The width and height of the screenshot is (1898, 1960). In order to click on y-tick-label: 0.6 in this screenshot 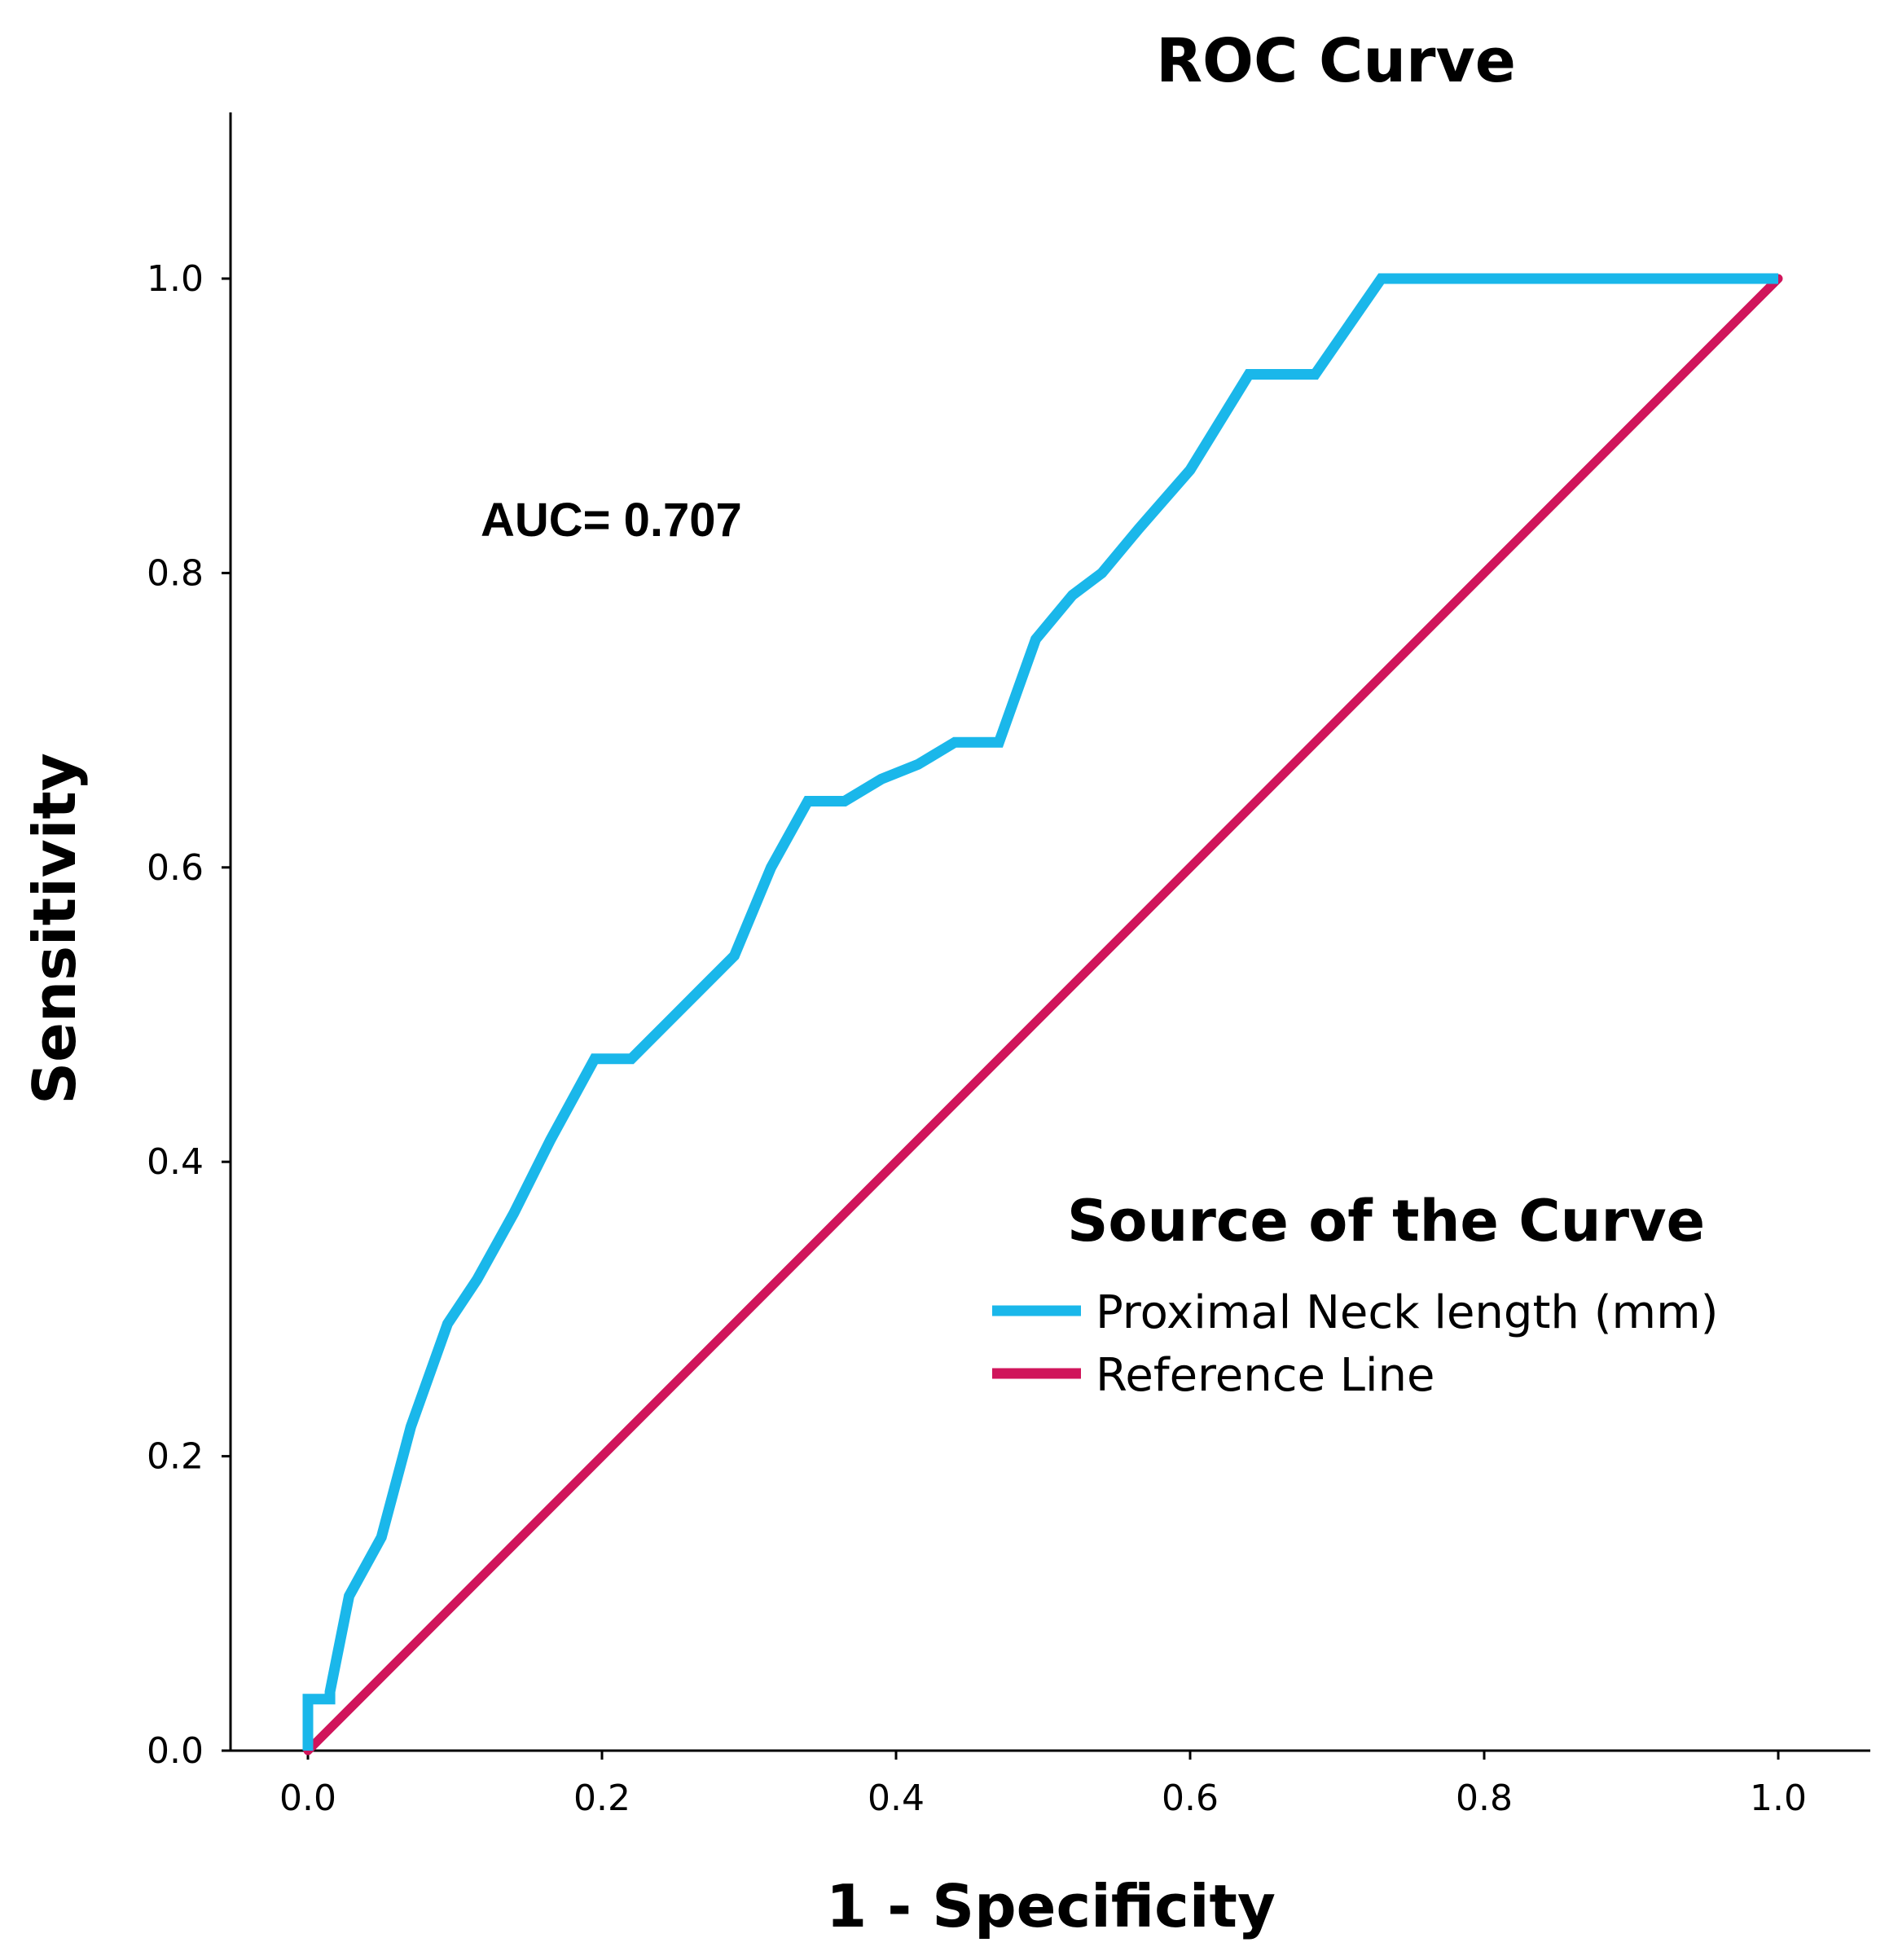, I will do `click(176, 868)`.